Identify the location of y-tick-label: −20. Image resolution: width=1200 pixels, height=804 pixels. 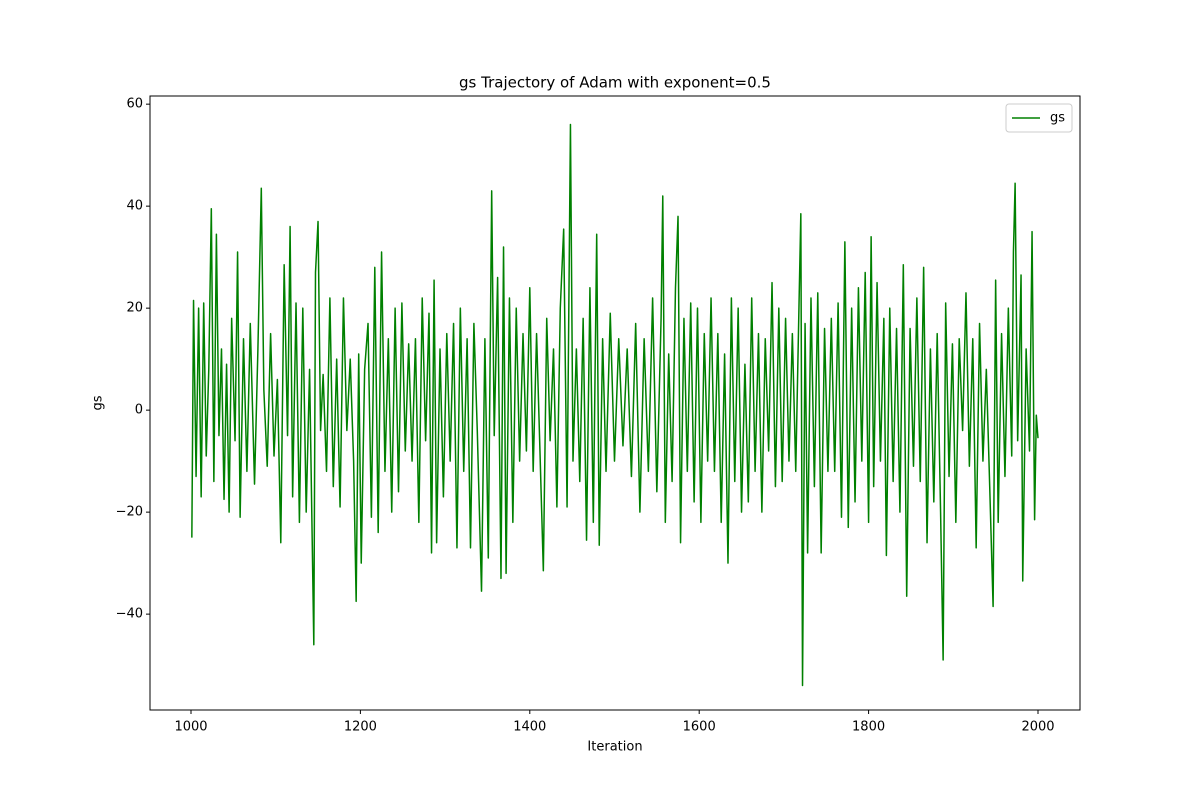
(129, 512).